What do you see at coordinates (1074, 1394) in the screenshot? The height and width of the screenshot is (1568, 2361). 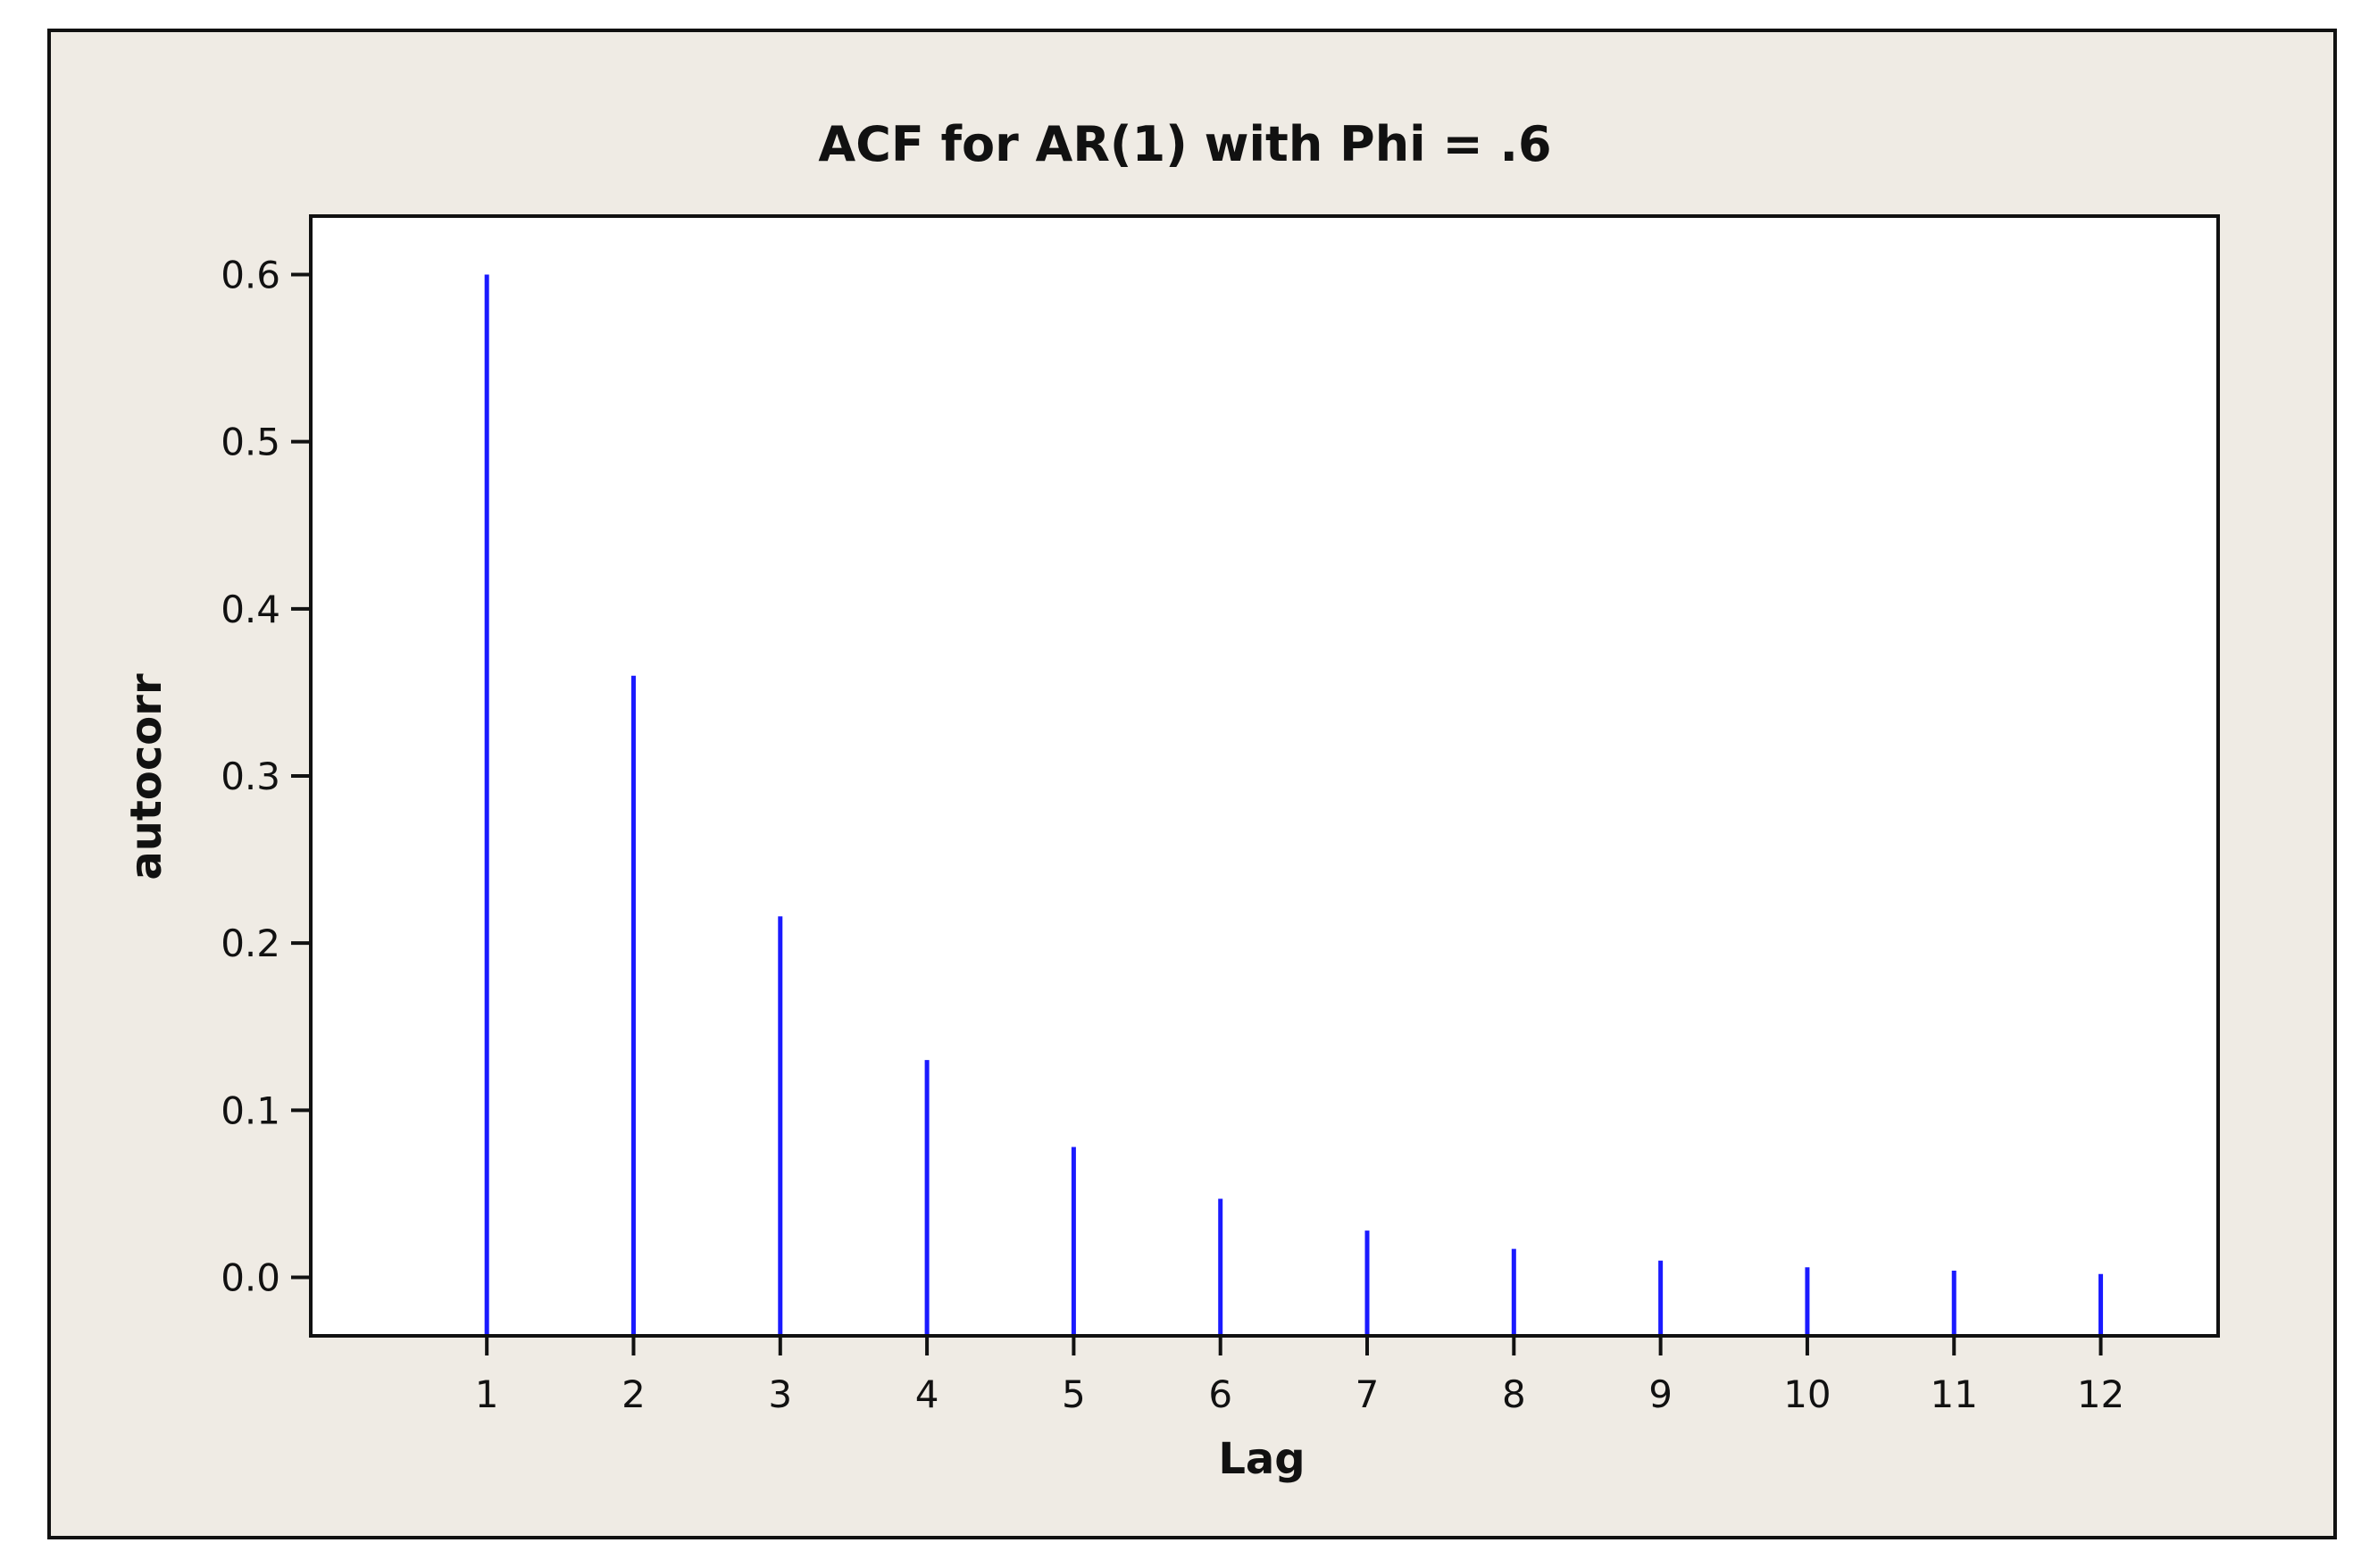 I see `x-tick-label: 5` at bounding box center [1074, 1394].